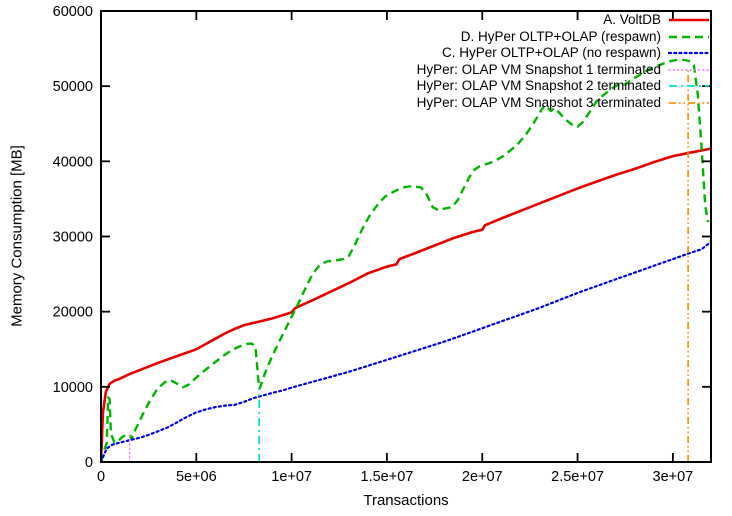  I want to click on legend-label: C. HyPer OLTP+OLAP (no respawn), so click(551, 52).